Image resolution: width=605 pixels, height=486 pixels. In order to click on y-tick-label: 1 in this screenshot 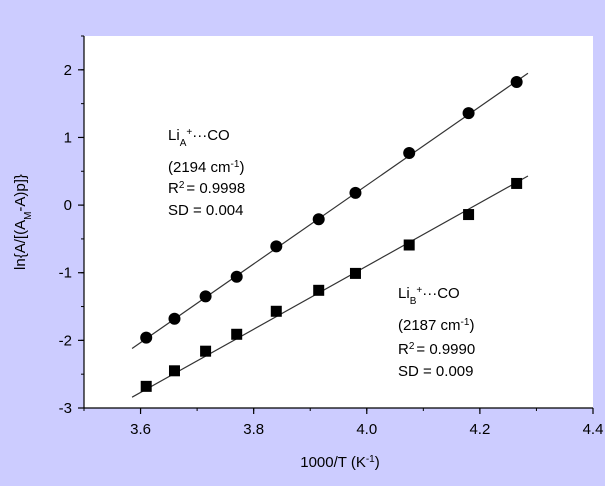, I will do `click(68, 137)`.